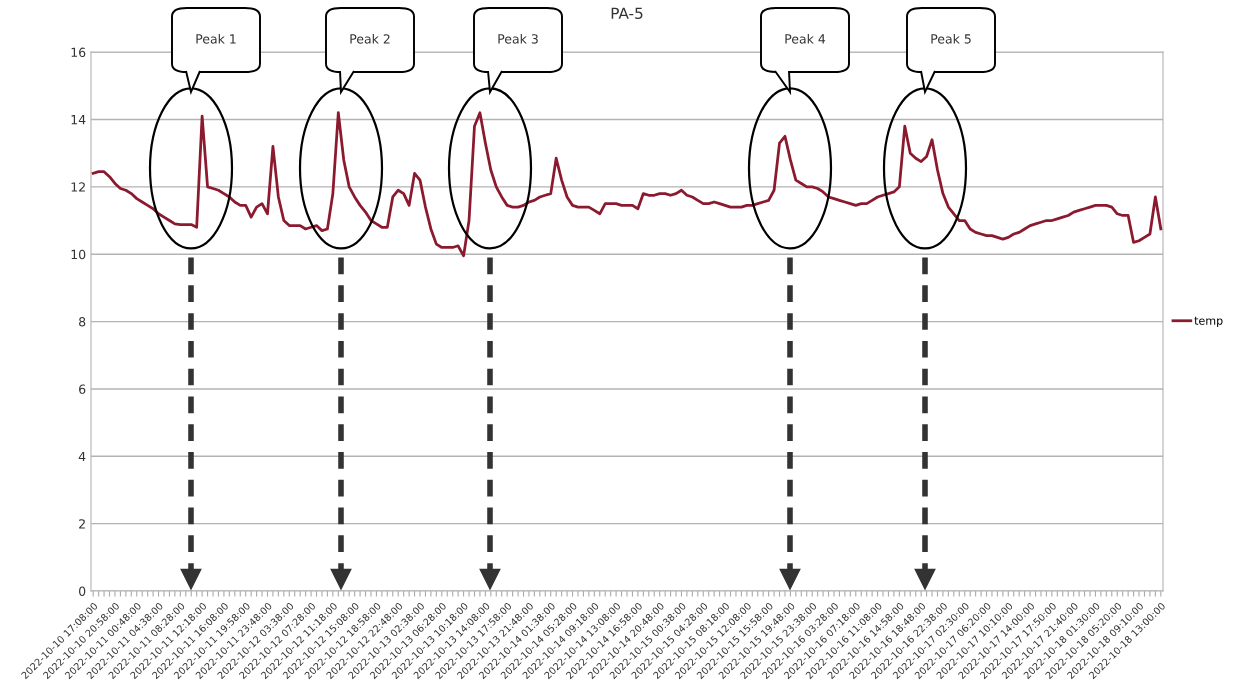 The image size is (1250, 695). What do you see at coordinates (627, 13) in the screenshot?
I see `chart-title: PA-5` at bounding box center [627, 13].